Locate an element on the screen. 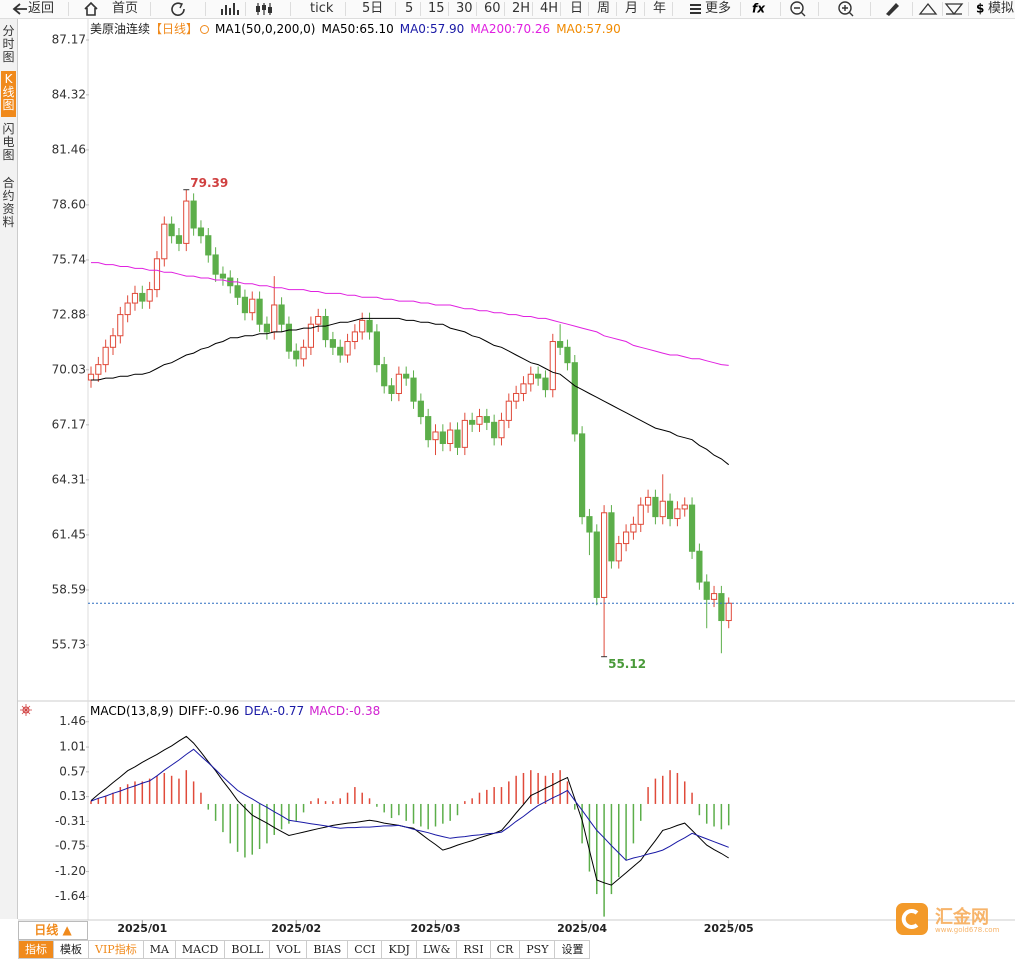  watermark: 汇金网 www.gold678.com is located at coordinates (950, 920).